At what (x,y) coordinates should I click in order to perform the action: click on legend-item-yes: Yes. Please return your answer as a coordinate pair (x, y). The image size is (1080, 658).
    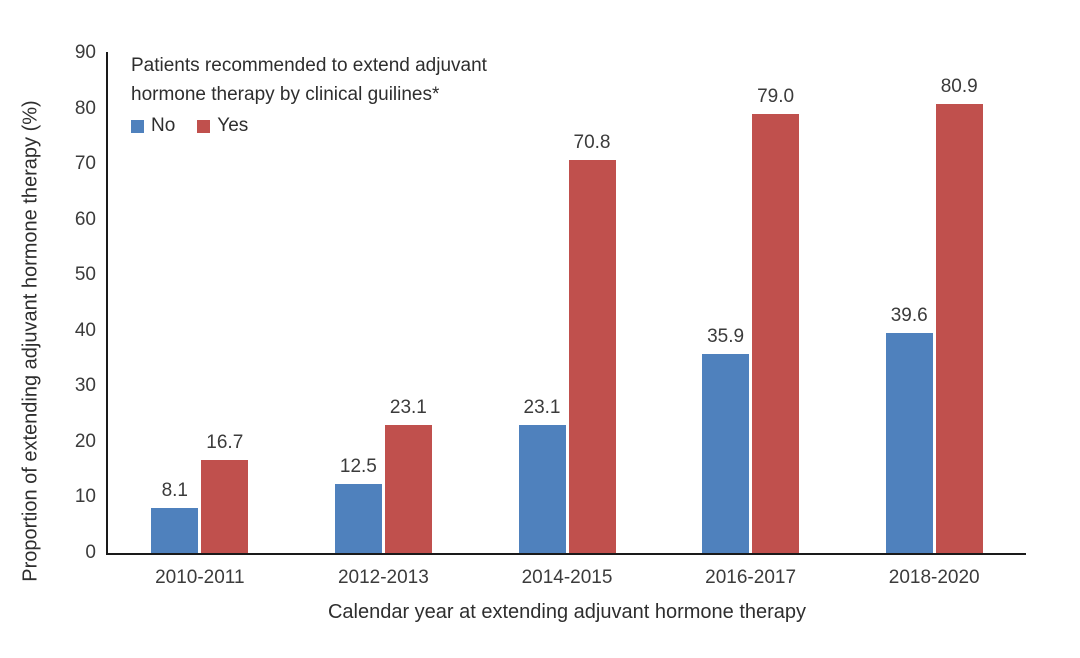
    Looking at the image, I should click on (222, 126).